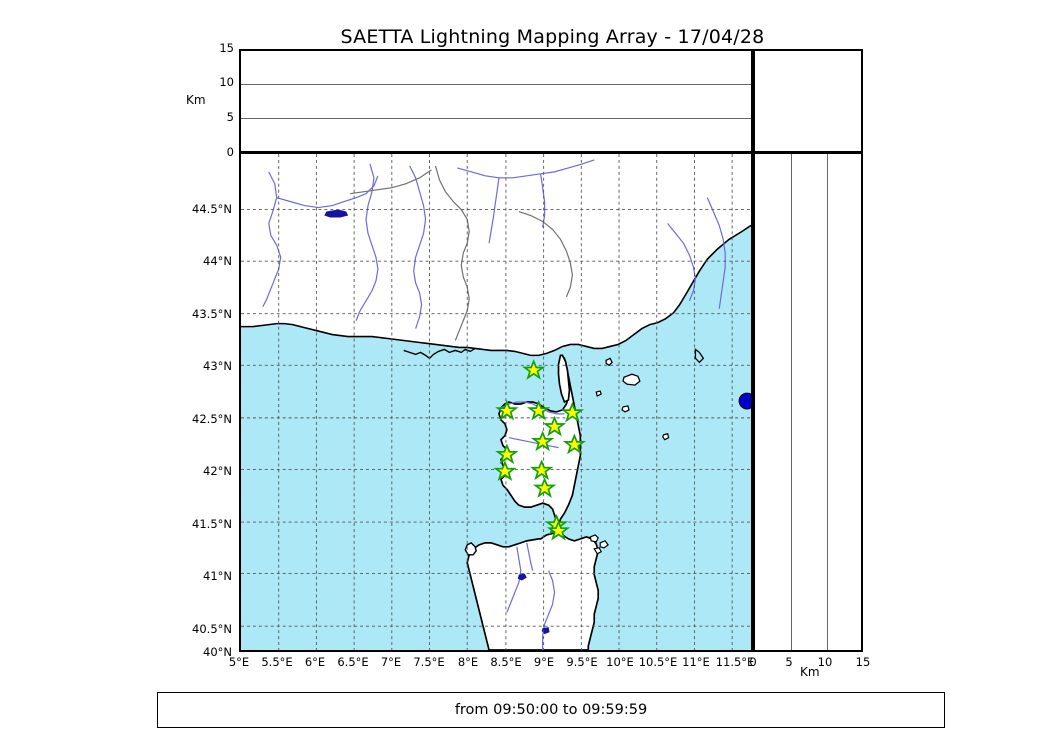 This screenshot has width=1050, height=750. What do you see at coordinates (598, 393) in the screenshot?
I see `landmass-pianosa` at bounding box center [598, 393].